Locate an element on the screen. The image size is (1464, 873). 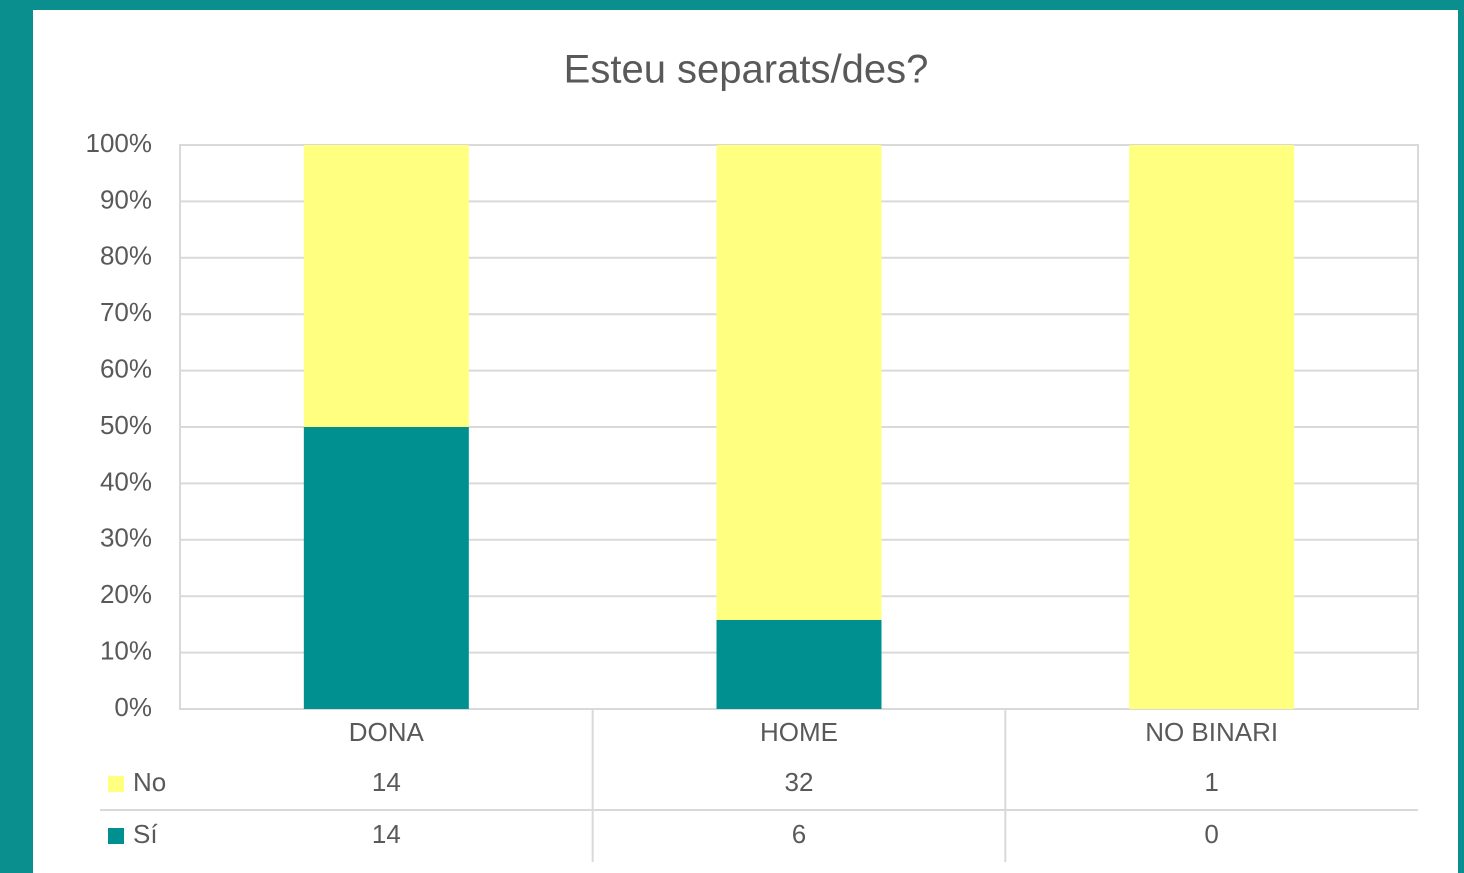
x-tick-label: NO BINARI is located at coordinates (1211, 732).